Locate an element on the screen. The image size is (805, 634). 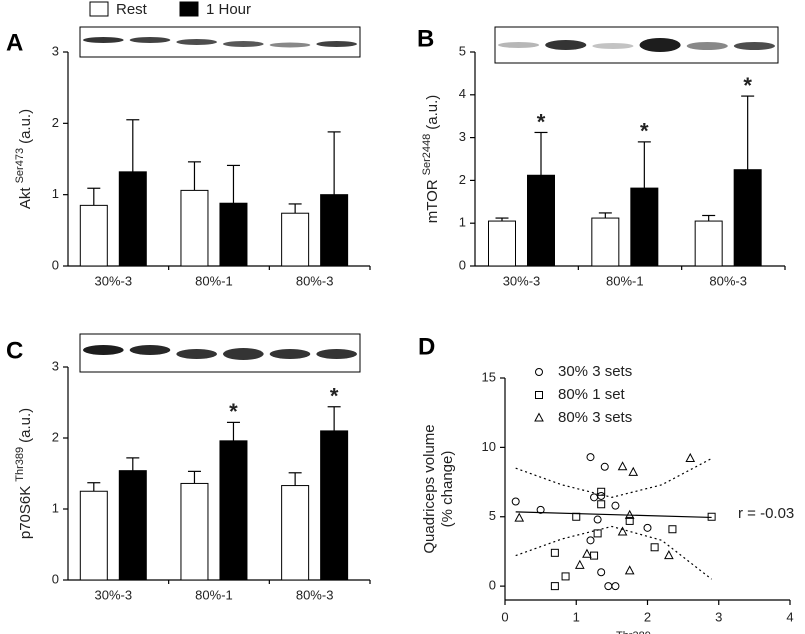
x-tick-label: 0 is located at coordinates (504, 616).